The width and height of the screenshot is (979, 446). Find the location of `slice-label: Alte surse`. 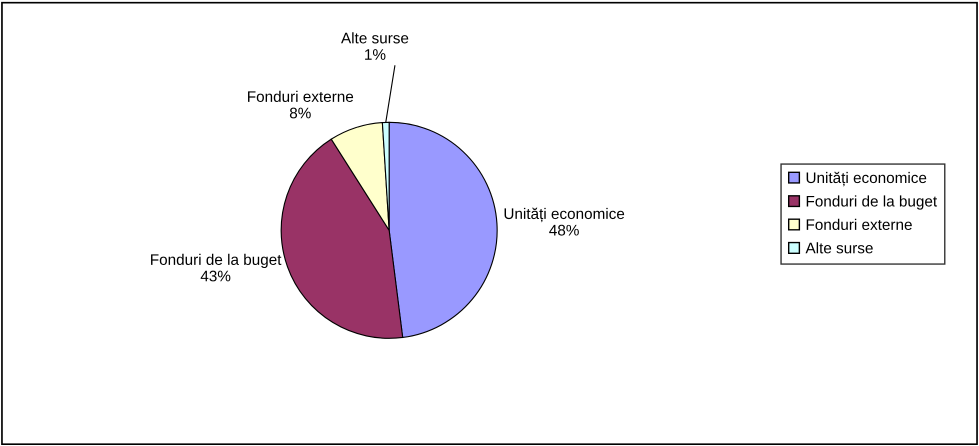

slice-label: Alte surse is located at coordinates (374, 38).